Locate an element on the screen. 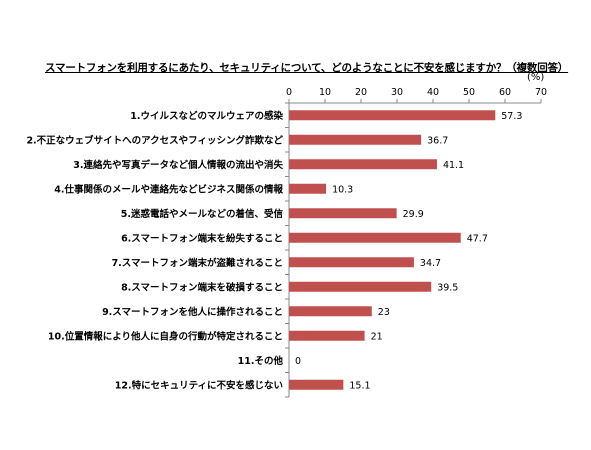 This screenshot has width=591, height=450. data-label: 0 is located at coordinates (298, 361).